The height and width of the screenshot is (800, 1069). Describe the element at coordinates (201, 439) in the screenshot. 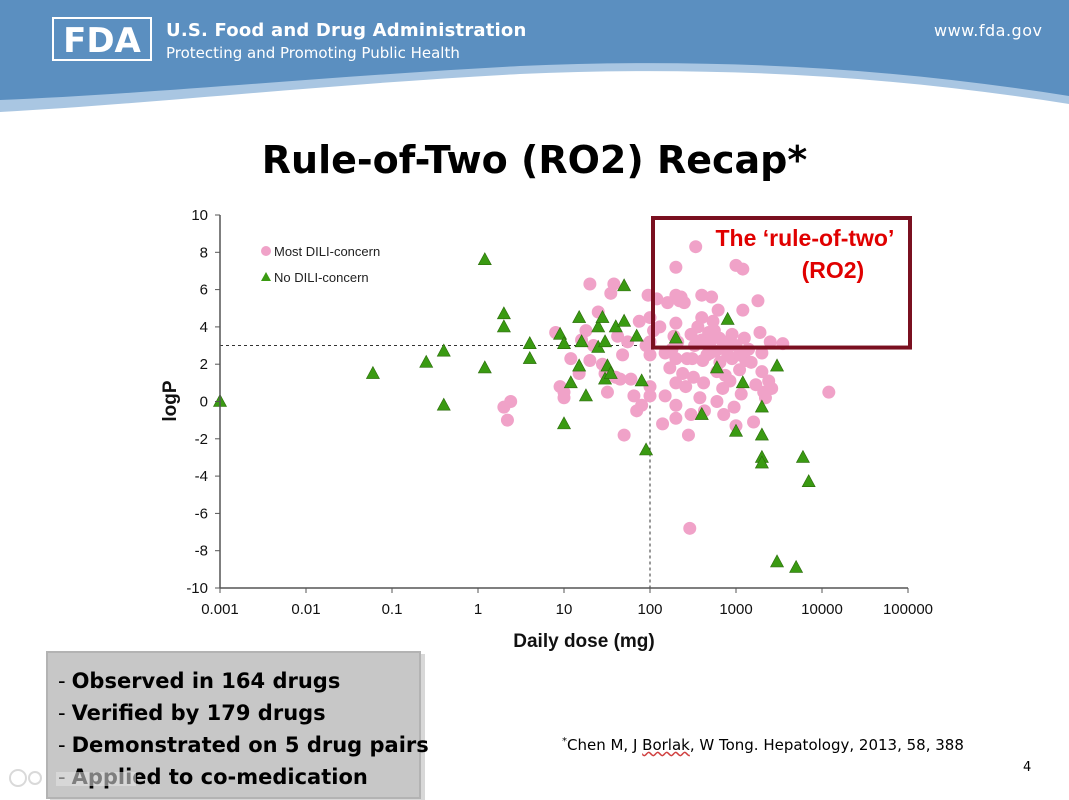

I see `y-tick-label: -2` at that location.